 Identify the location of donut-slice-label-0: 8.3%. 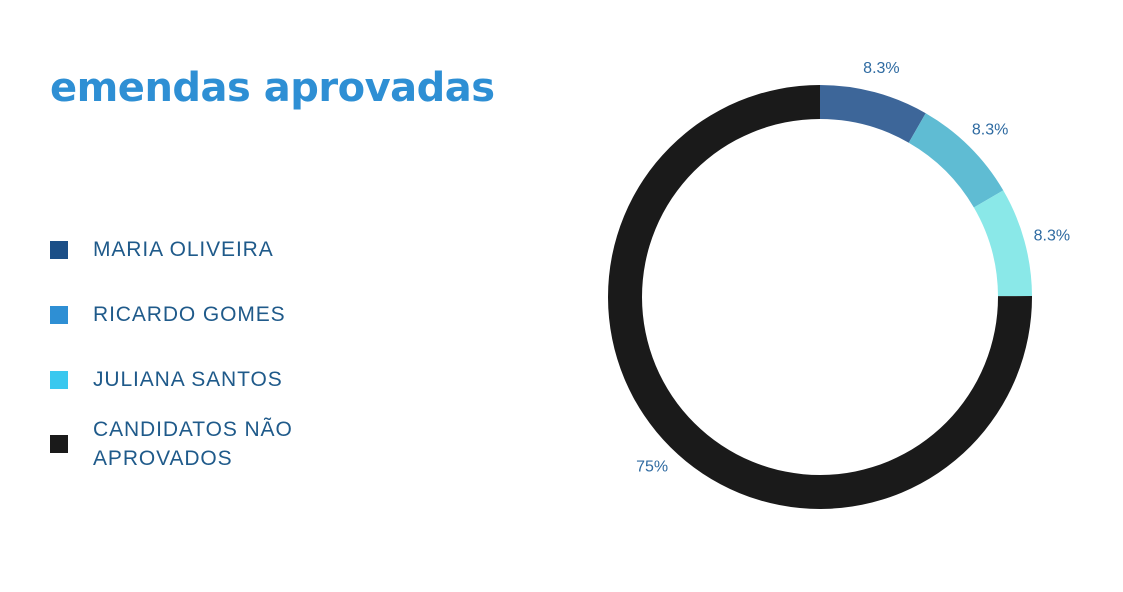
(881, 68).